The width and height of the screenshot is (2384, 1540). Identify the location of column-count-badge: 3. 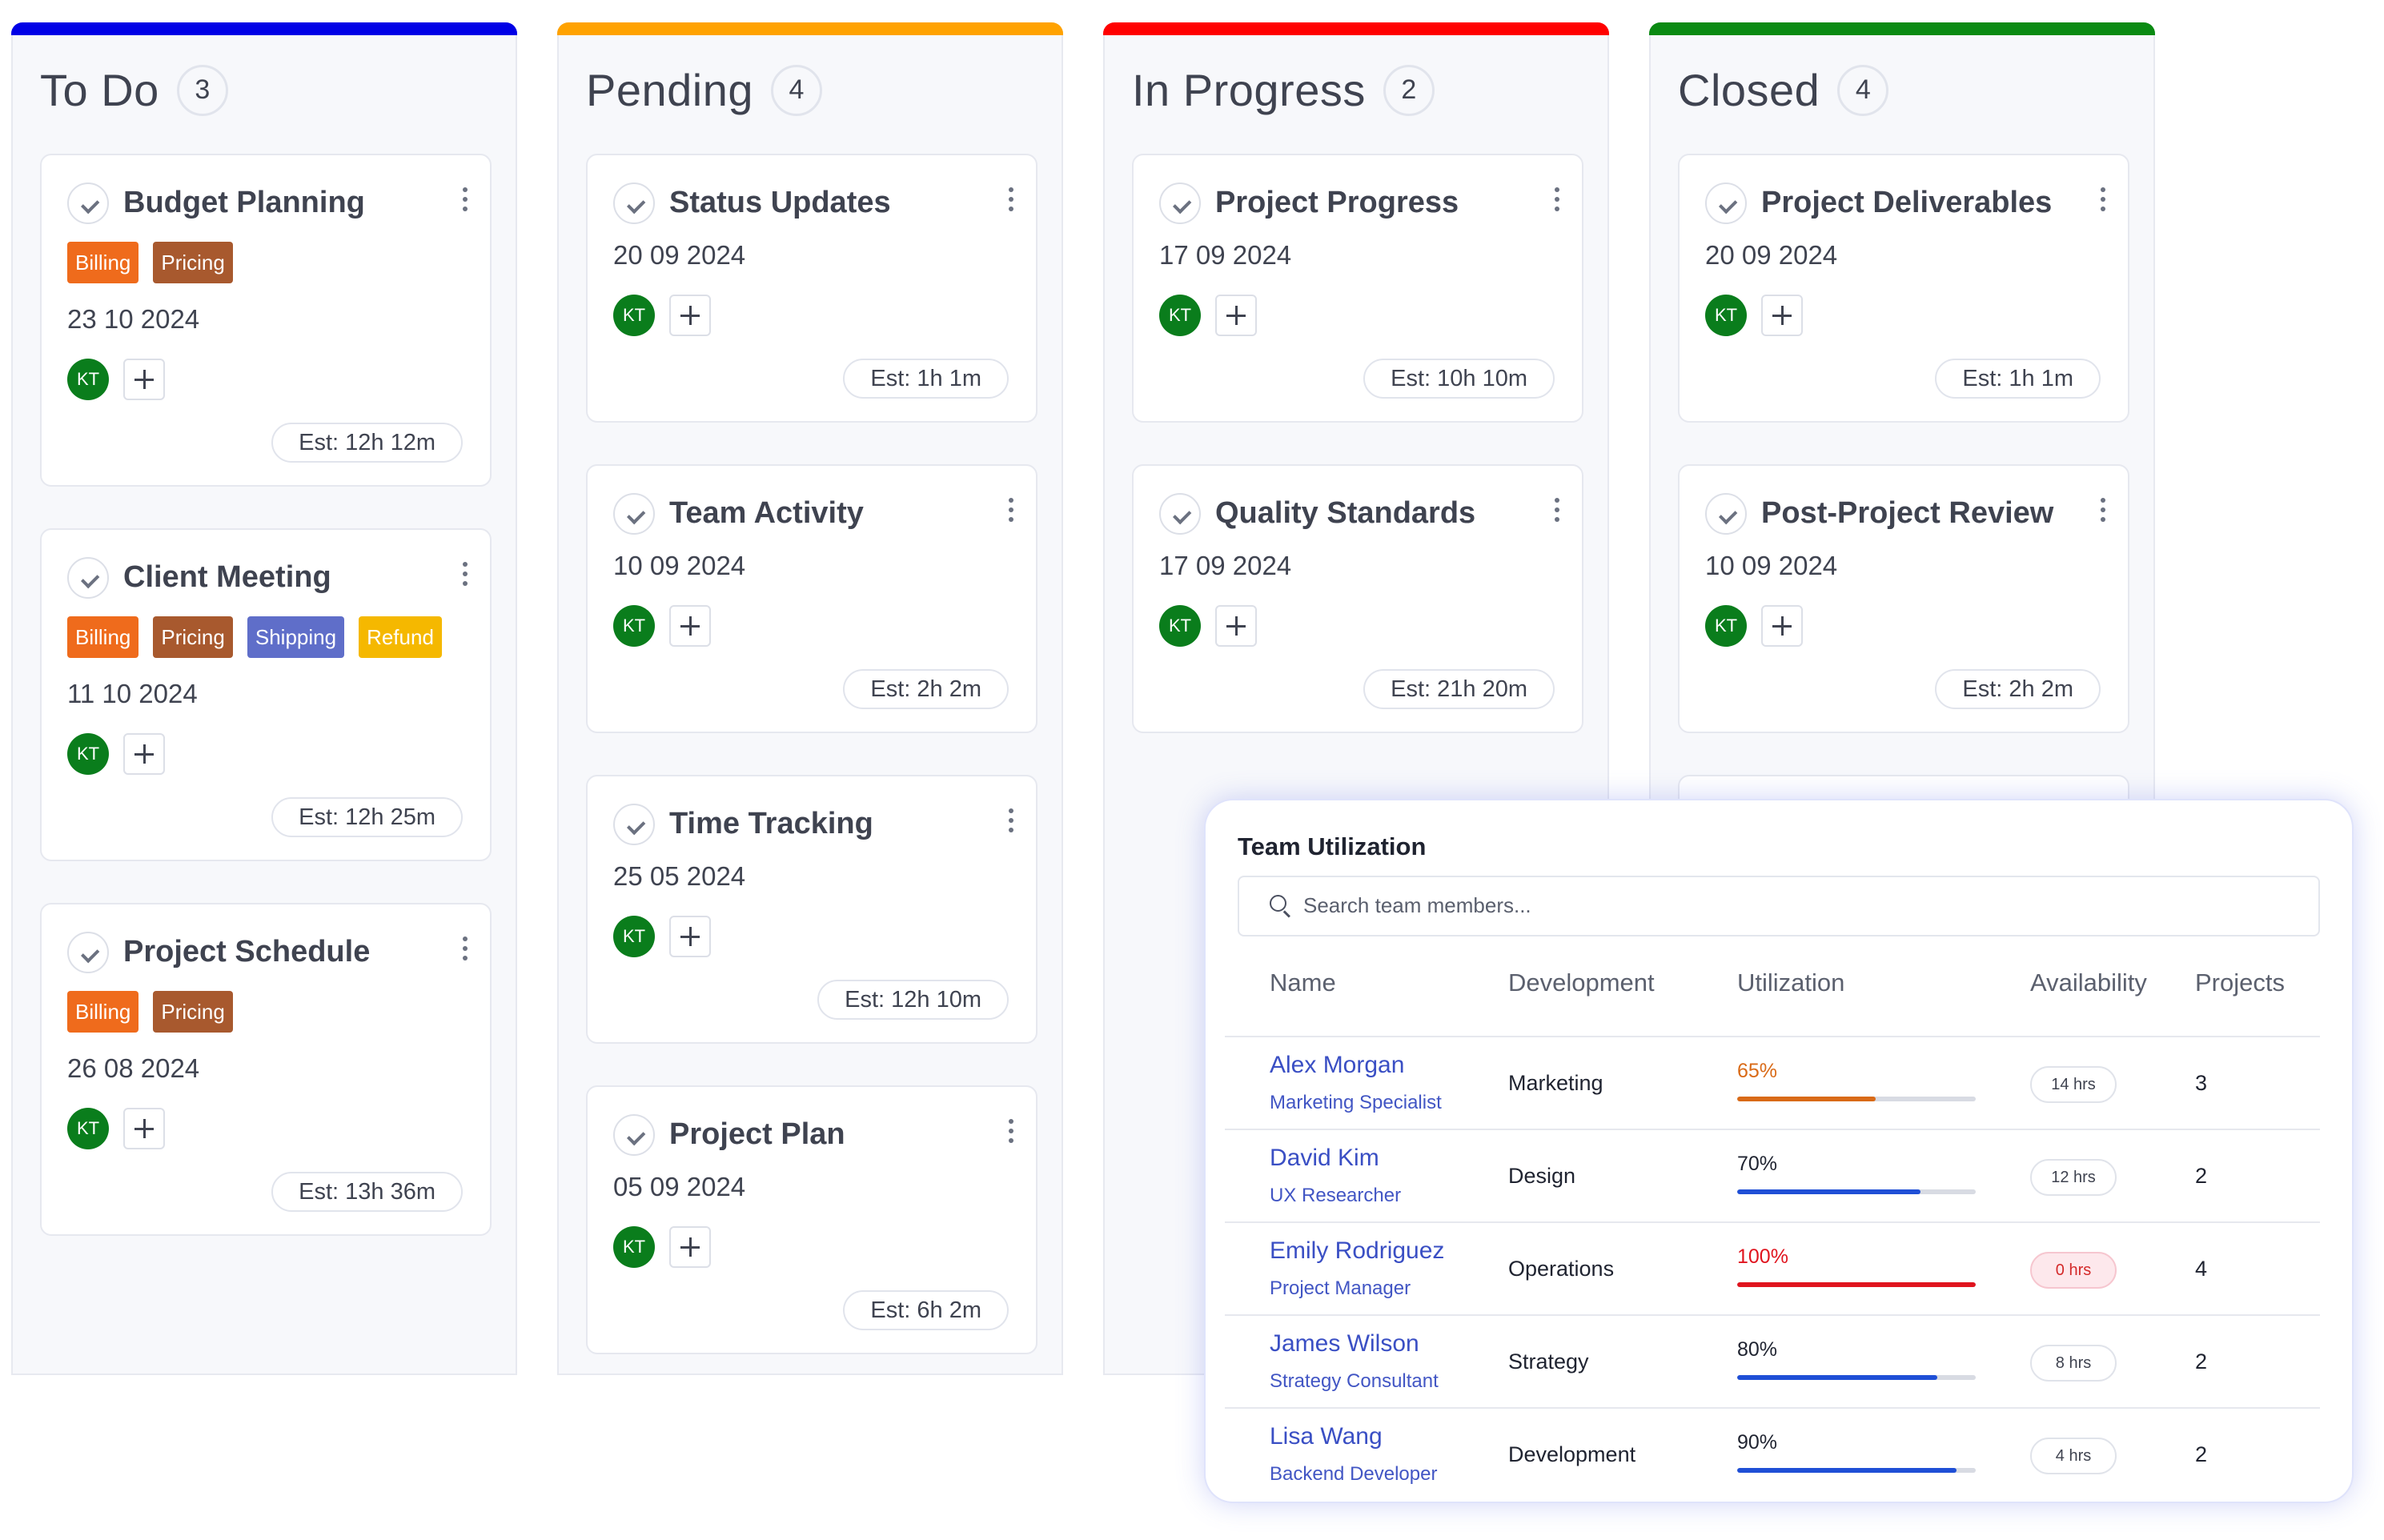
(202, 90).